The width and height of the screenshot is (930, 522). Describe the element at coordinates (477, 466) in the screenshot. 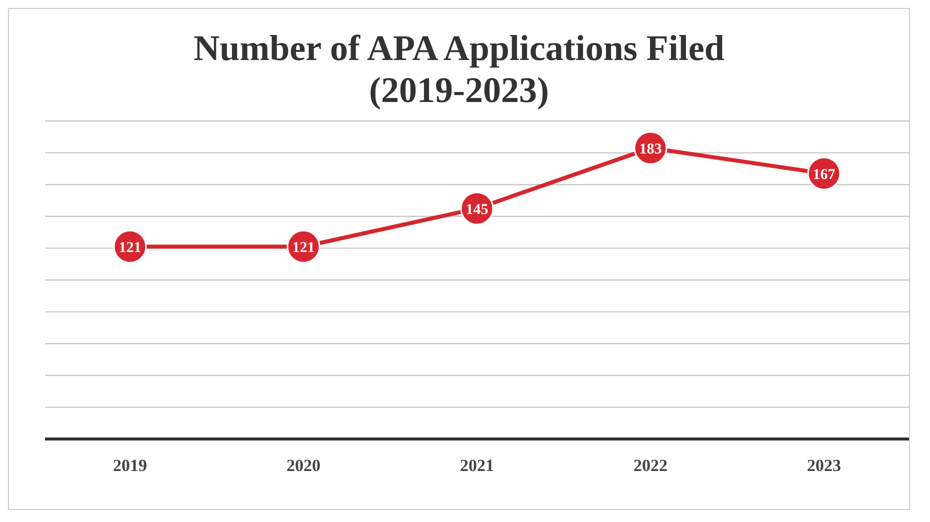

I see `x-tick-label: 2021` at that location.